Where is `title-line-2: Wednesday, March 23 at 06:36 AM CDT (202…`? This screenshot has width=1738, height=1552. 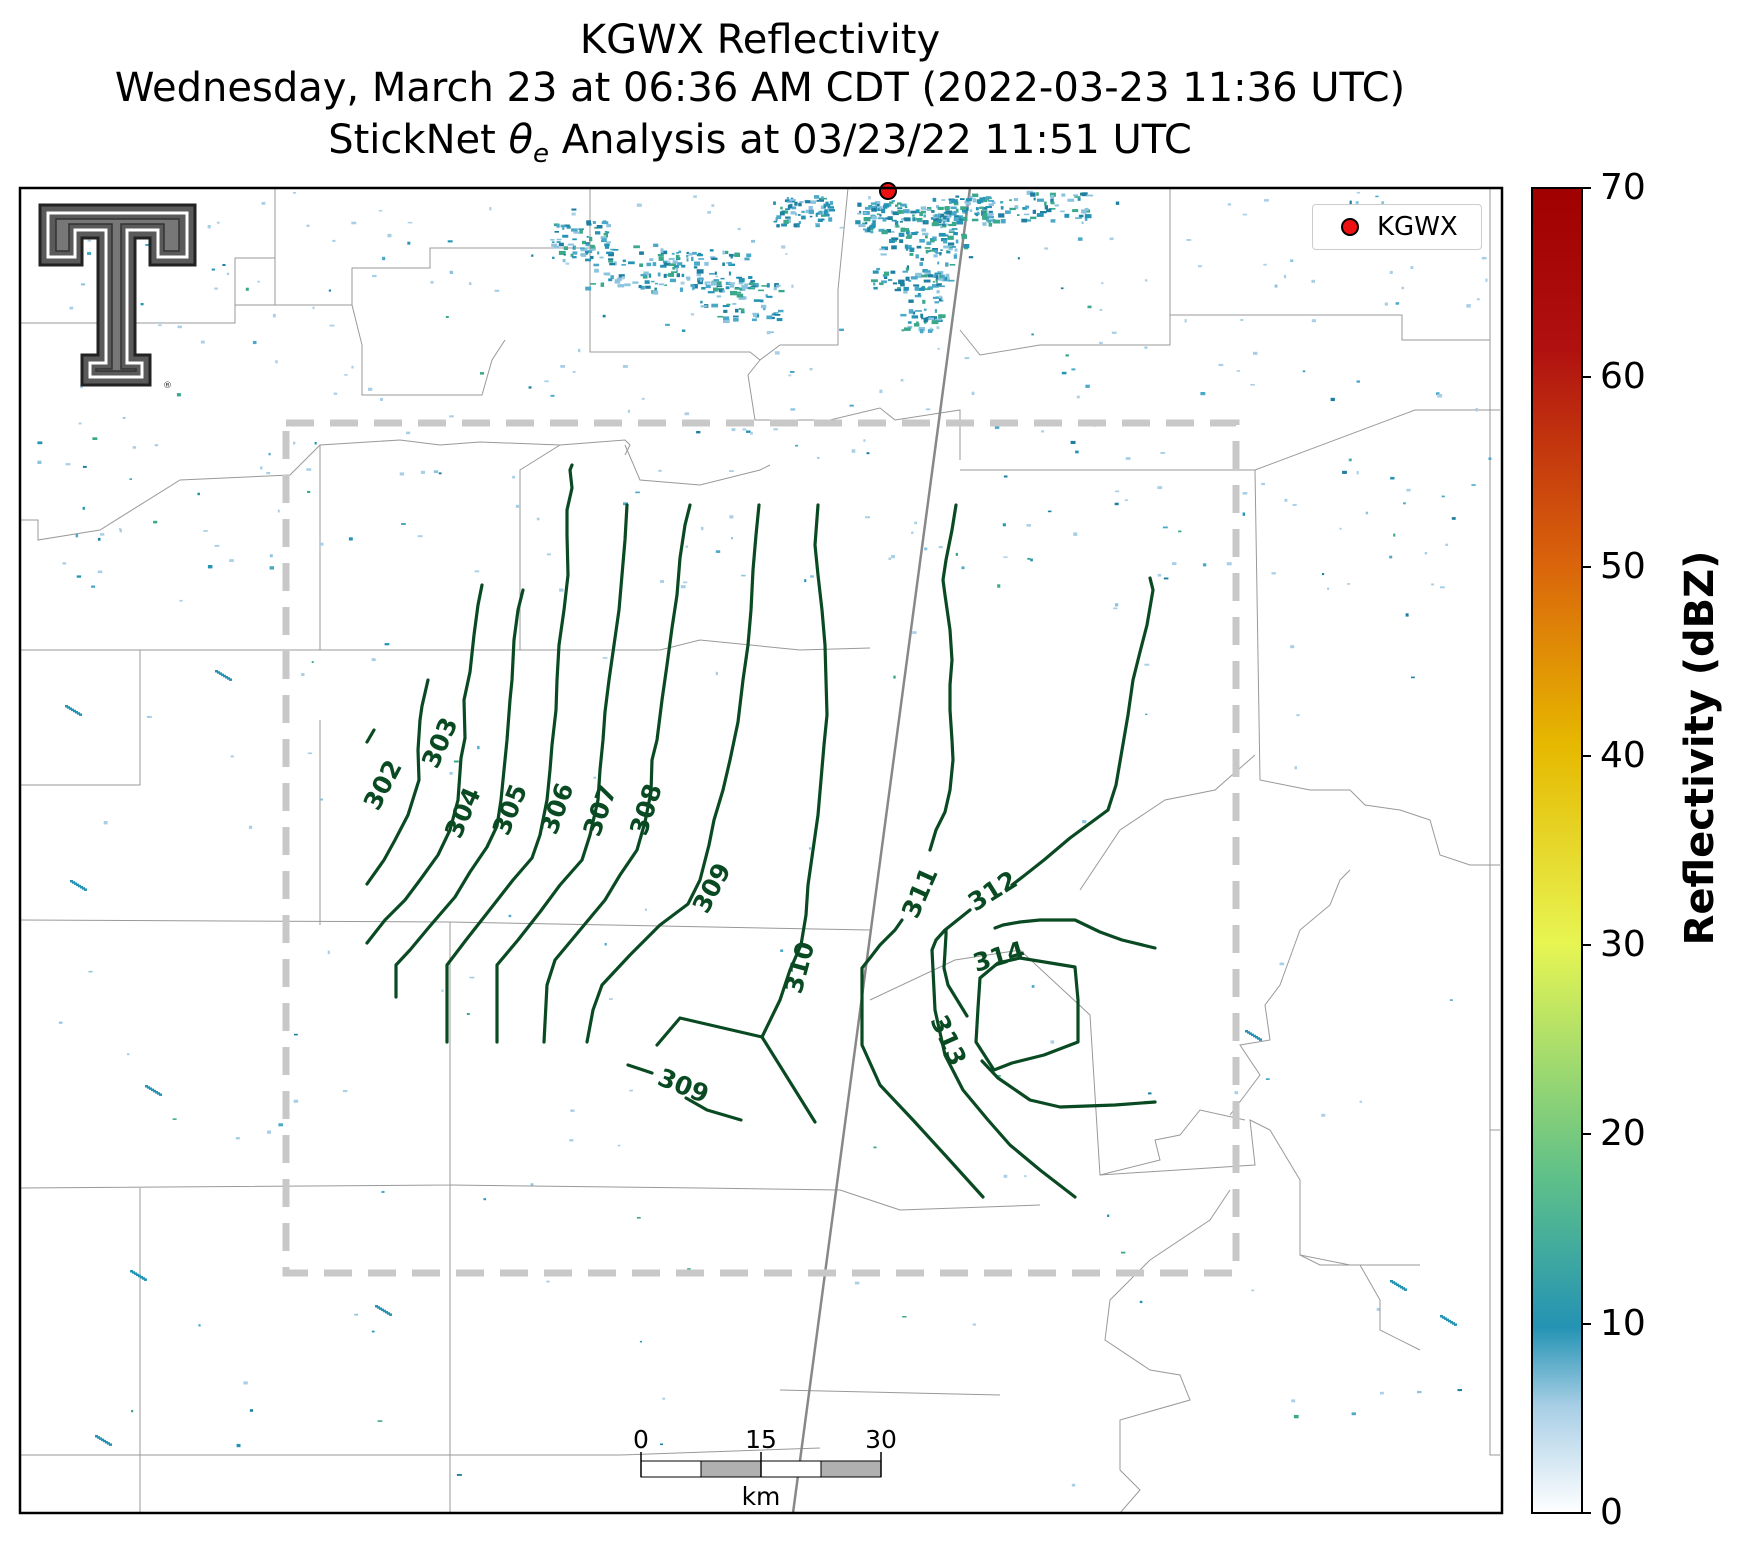 title-line-2: Wednesday, March 23 at 06:36 AM CDT (202… is located at coordinates (760, 88).